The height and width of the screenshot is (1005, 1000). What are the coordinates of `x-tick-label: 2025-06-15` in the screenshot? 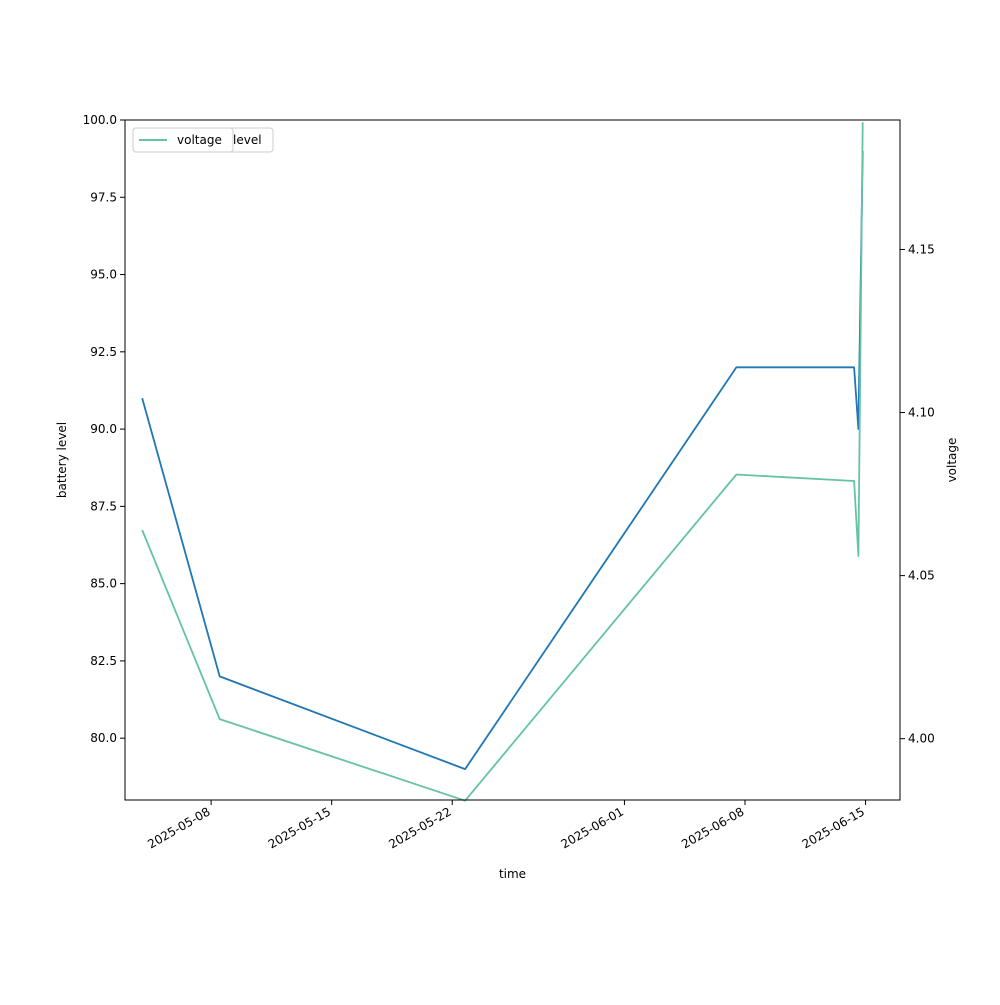 It's located at (833, 827).